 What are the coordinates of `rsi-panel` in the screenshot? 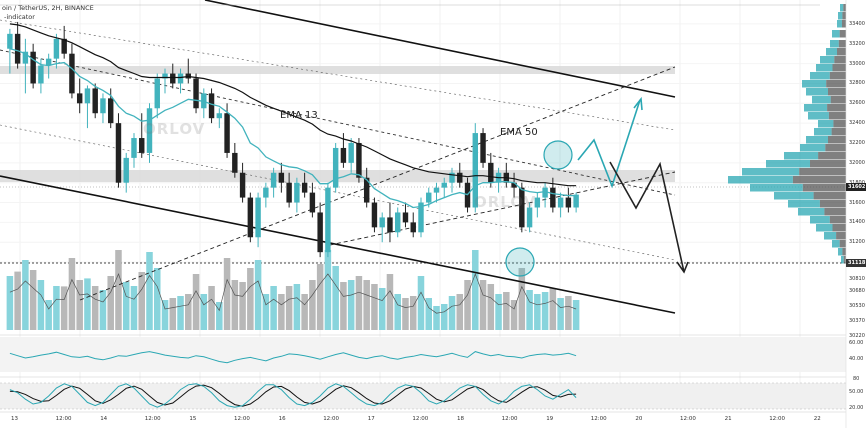 It's located at (423, 353).